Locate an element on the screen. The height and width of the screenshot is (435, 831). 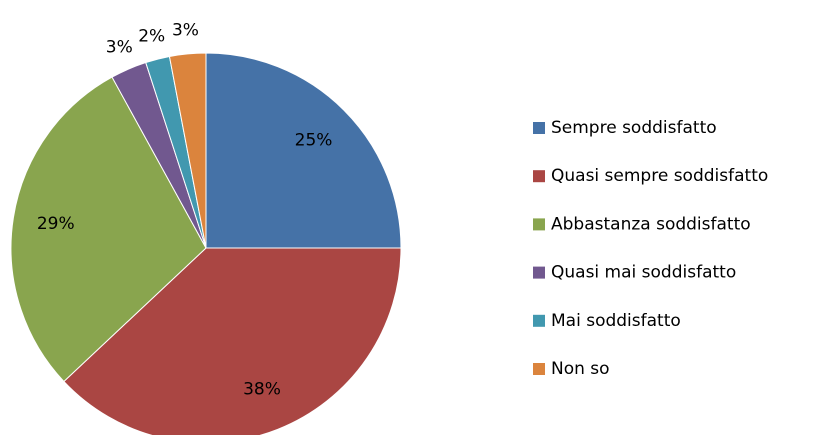
legend-label: Sempre soddisfatto is located at coordinates (634, 128).